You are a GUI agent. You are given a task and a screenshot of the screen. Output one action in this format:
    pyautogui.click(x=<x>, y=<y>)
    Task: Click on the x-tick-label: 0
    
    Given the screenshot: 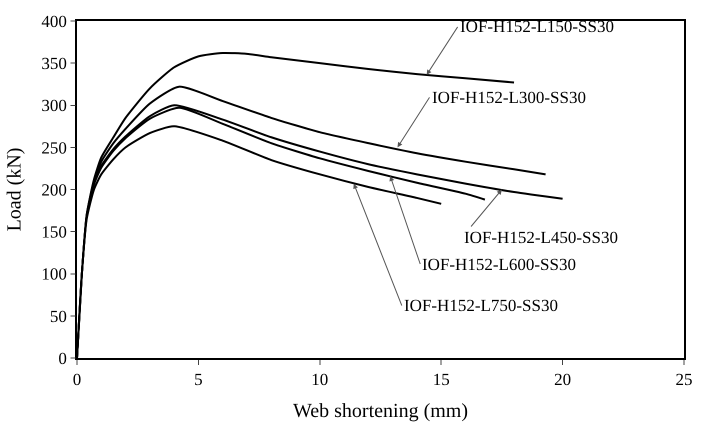 What is the action you would take?
    pyautogui.click(x=77, y=380)
    